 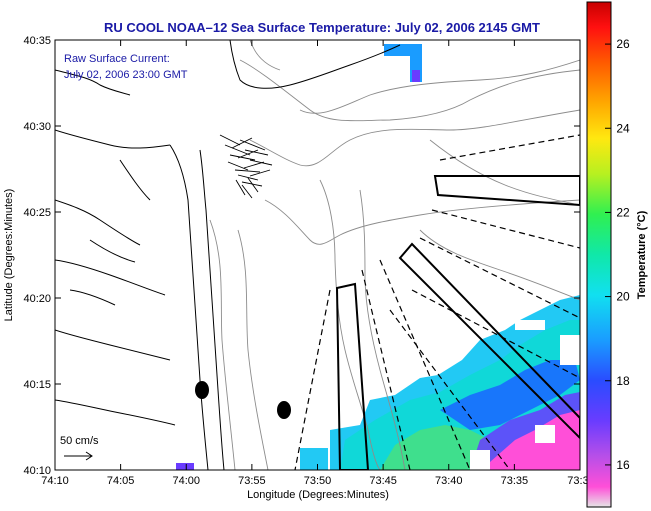 I want to click on scale-bar-arrow, so click(x=78, y=456).